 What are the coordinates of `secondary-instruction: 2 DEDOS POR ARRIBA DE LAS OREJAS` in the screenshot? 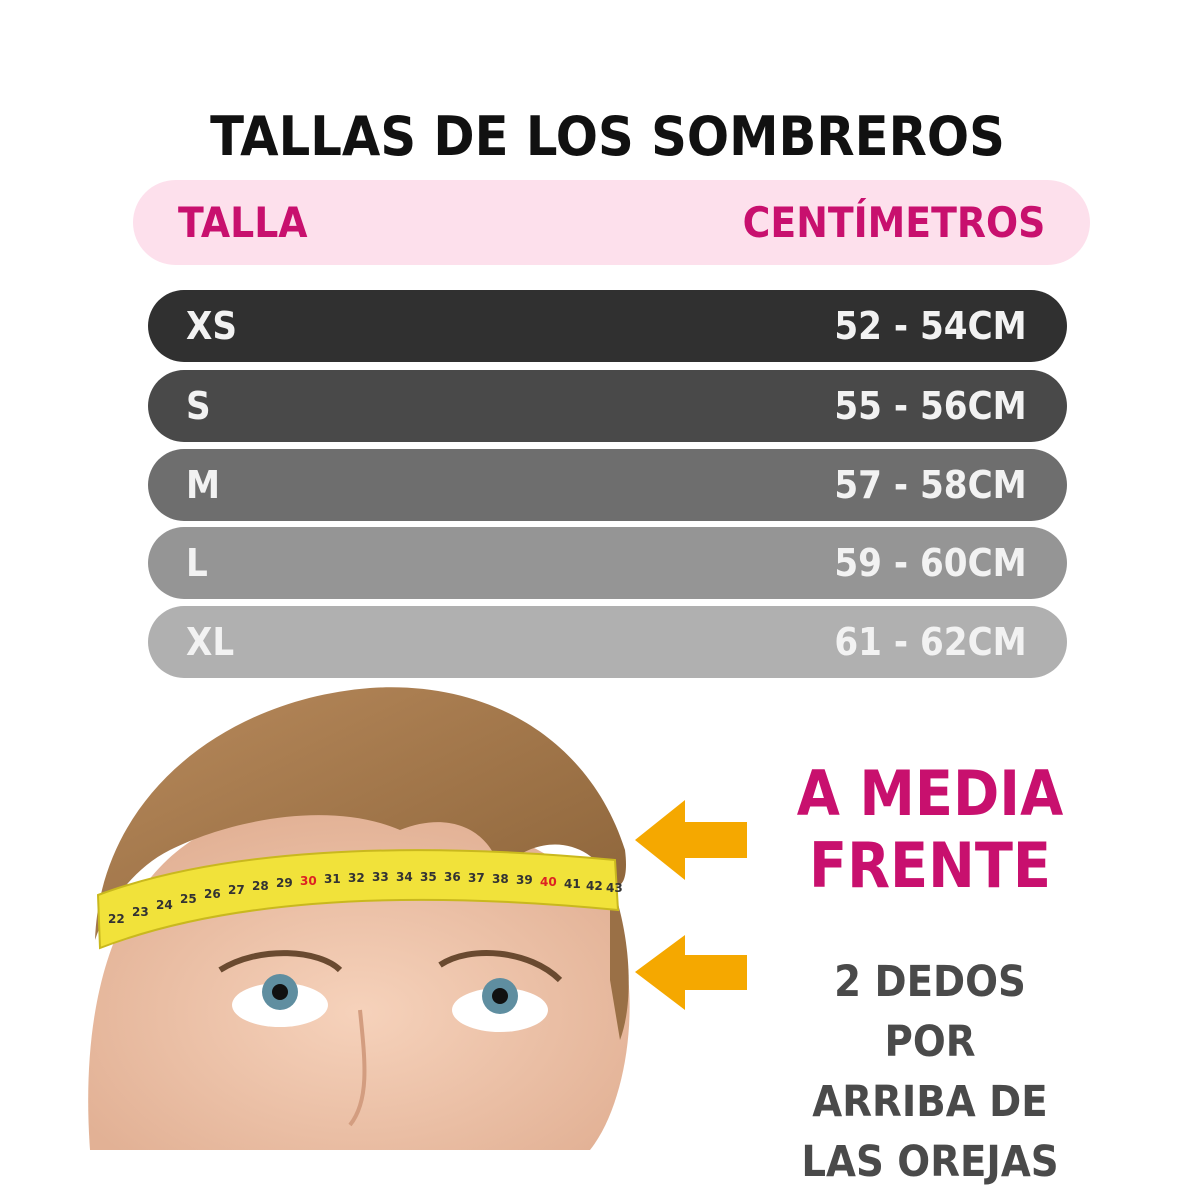 It's located at (930, 1072).